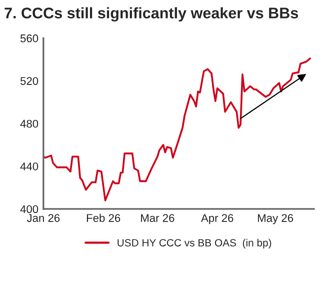 This screenshot has width=334, height=289. I want to click on y-tick-label: 480, so click(29, 124).